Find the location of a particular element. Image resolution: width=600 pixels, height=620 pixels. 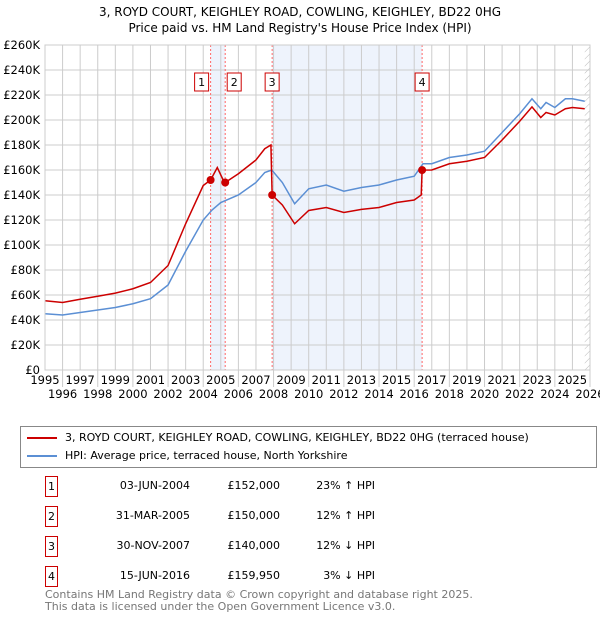

y-tick-label: £60K is located at coordinates (26, 295).